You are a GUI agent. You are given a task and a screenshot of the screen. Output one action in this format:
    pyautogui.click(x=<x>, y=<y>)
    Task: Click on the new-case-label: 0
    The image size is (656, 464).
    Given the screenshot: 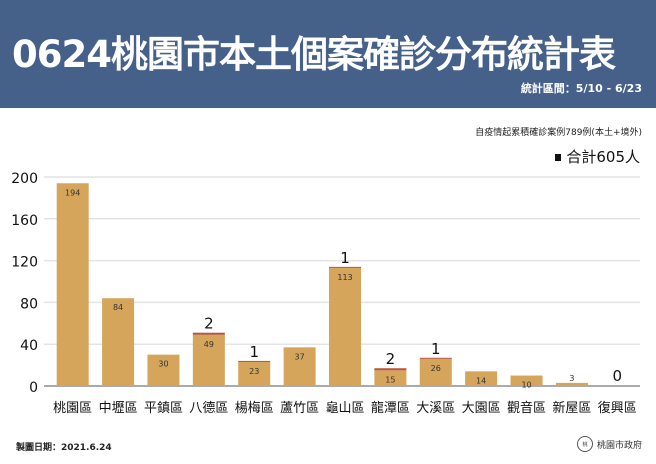 What is the action you would take?
    pyautogui.click(x=618, y=376)
    